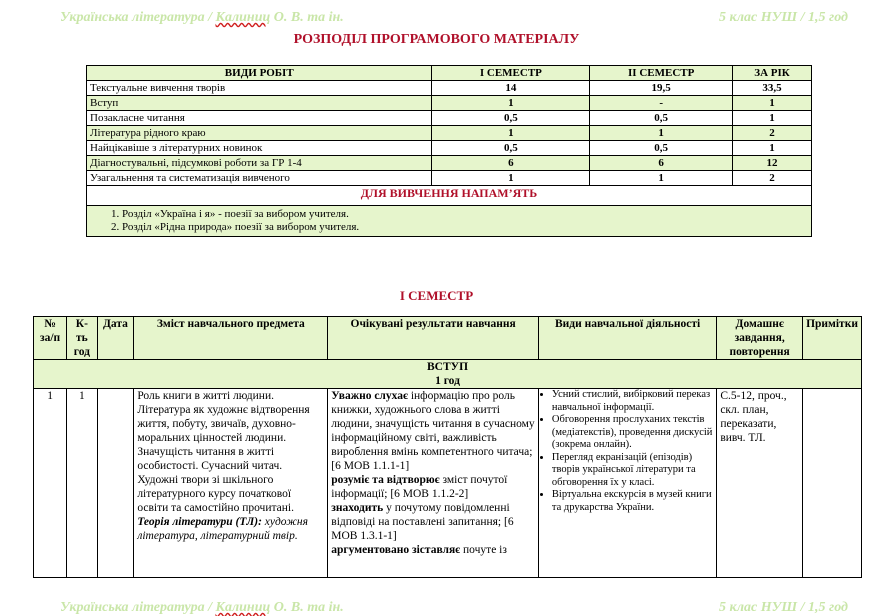 This screenshot has width=873, height=616. Describe the element at coordinates (449, 195) in the screenshot. I see `memo-title: ДЛЯ ВИВЧЕННЯ НАПАМ’ЯТЬ` at that location.